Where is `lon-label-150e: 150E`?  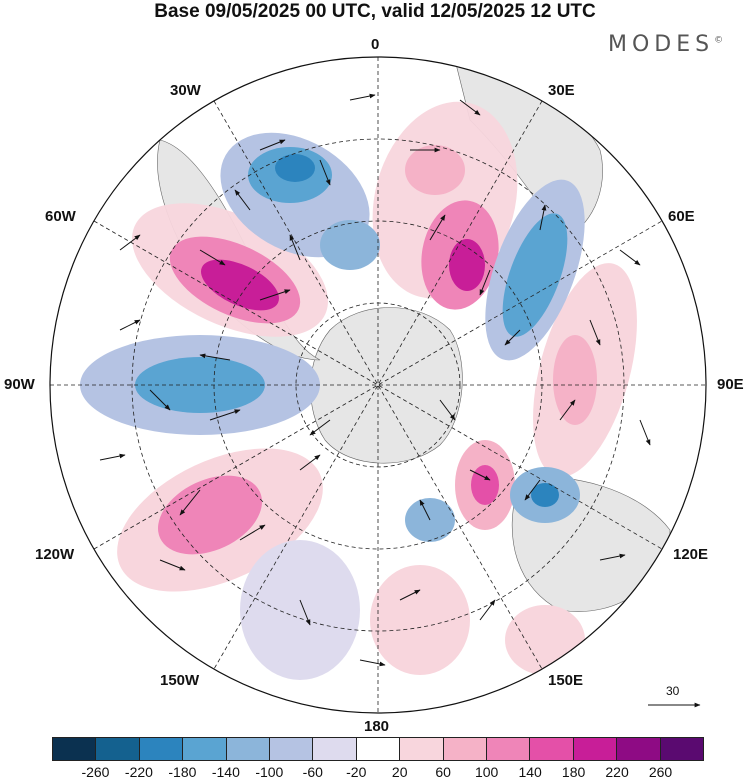 lon-label-150e: 150E is located at coordinates (566, 680).